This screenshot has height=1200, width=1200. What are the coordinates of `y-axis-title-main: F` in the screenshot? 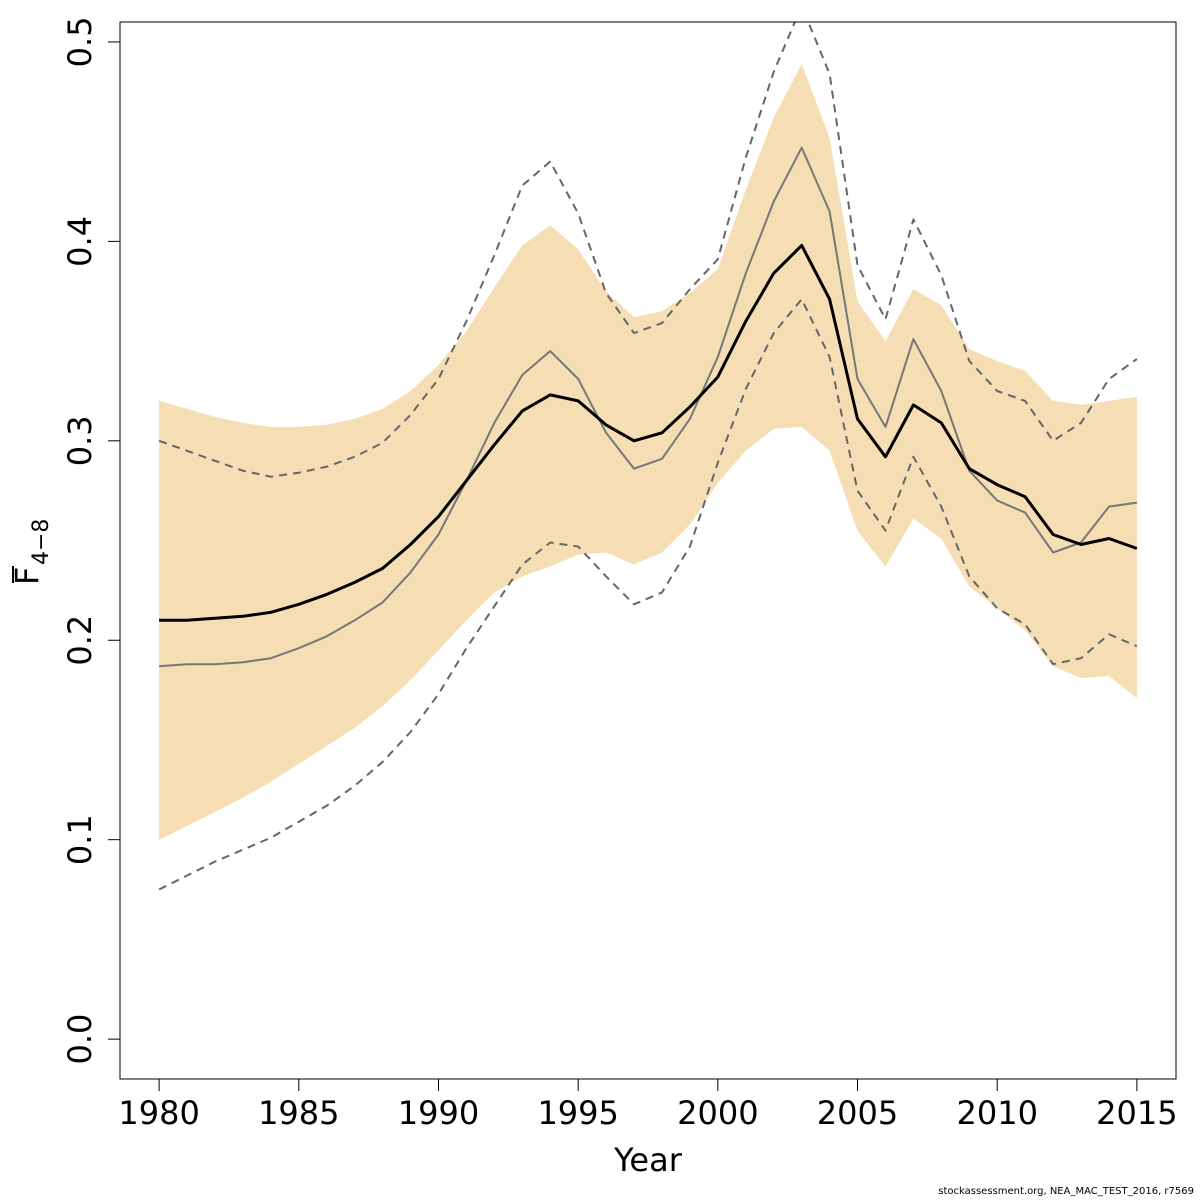 It's located at (27, 576).